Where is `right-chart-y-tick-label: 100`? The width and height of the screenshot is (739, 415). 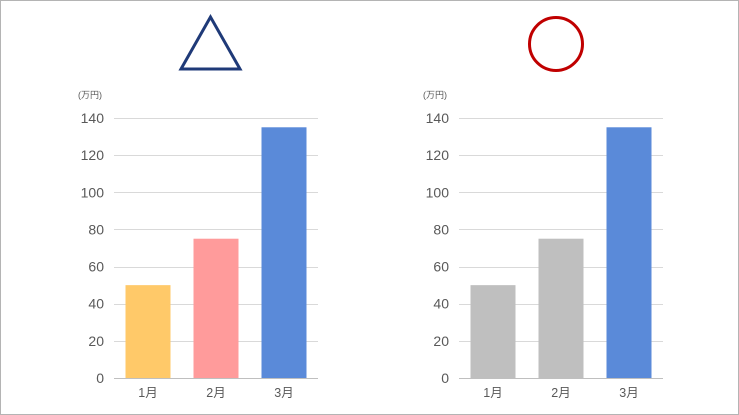 right-chart-y-tick-label: 100 is located at coordinates (438, 192).